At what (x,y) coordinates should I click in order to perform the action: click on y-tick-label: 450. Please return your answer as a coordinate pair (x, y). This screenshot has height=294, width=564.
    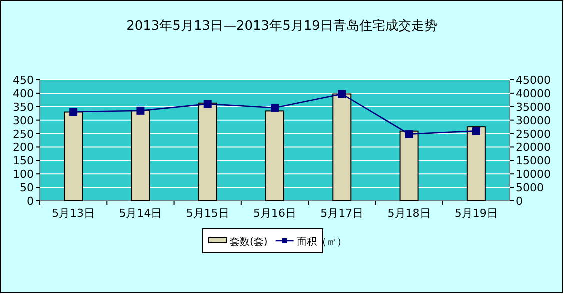
    Looking at the image, I should click on (23, 80).